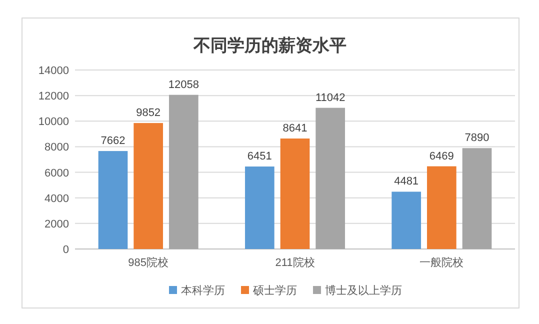 This screenshot has height=324, width=539. What do you see at coordinates (259, 156) in the screenshot?
I see `data-label: 6451` at bounding box center [259, 156].